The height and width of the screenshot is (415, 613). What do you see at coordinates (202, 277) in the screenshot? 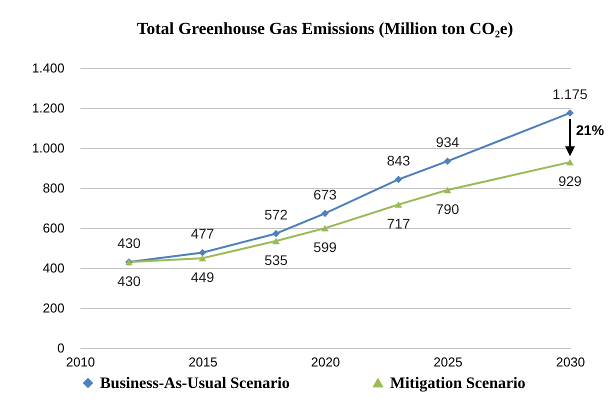
I see `data-label: 449` at bounding box center [202, 277].